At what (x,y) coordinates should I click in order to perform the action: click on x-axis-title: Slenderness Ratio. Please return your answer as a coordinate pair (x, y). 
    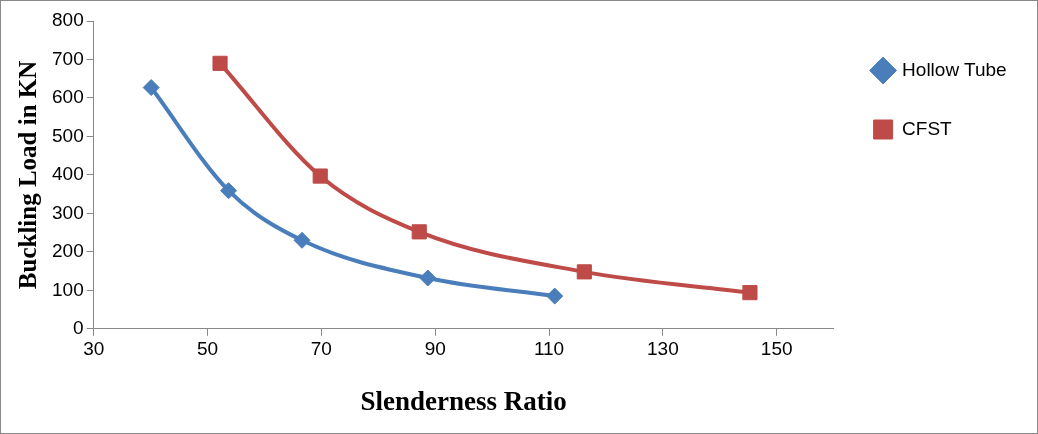
    Looking at the image, I should click on (463, 400).